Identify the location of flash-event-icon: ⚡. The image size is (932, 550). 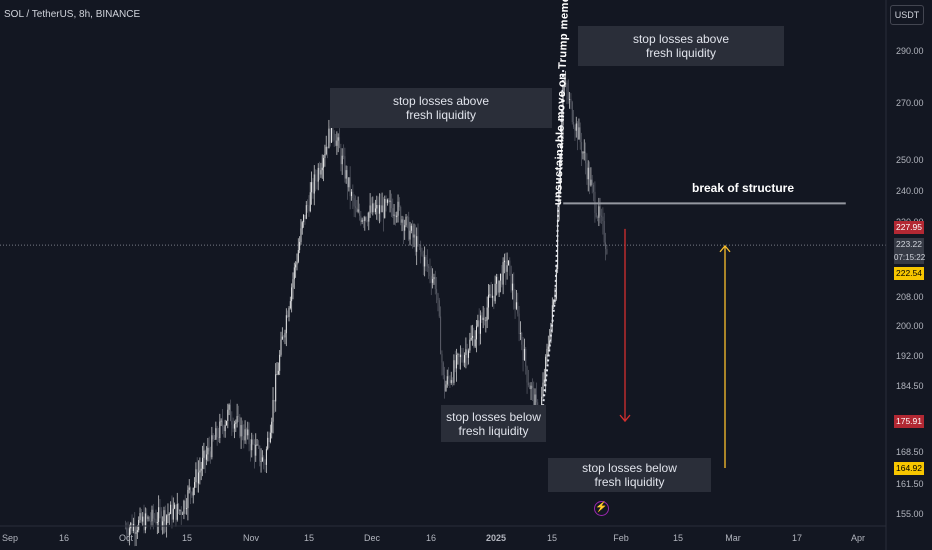
(601, 508).